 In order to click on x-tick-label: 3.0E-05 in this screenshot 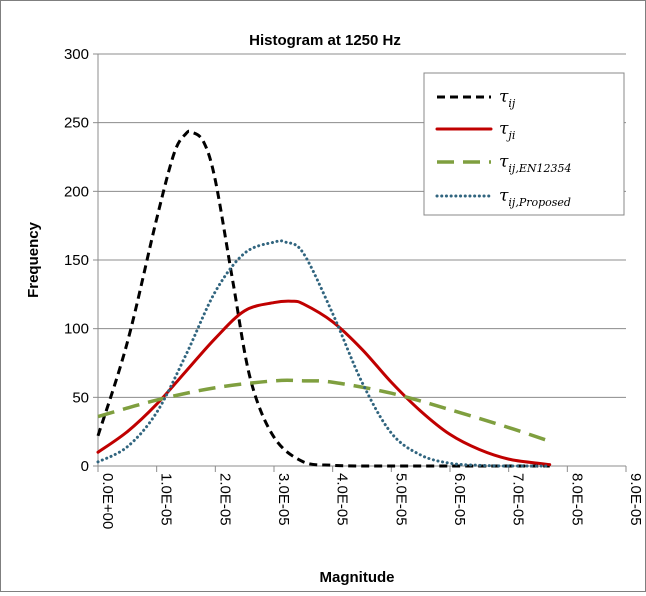, I will do `click(283, 499)`.